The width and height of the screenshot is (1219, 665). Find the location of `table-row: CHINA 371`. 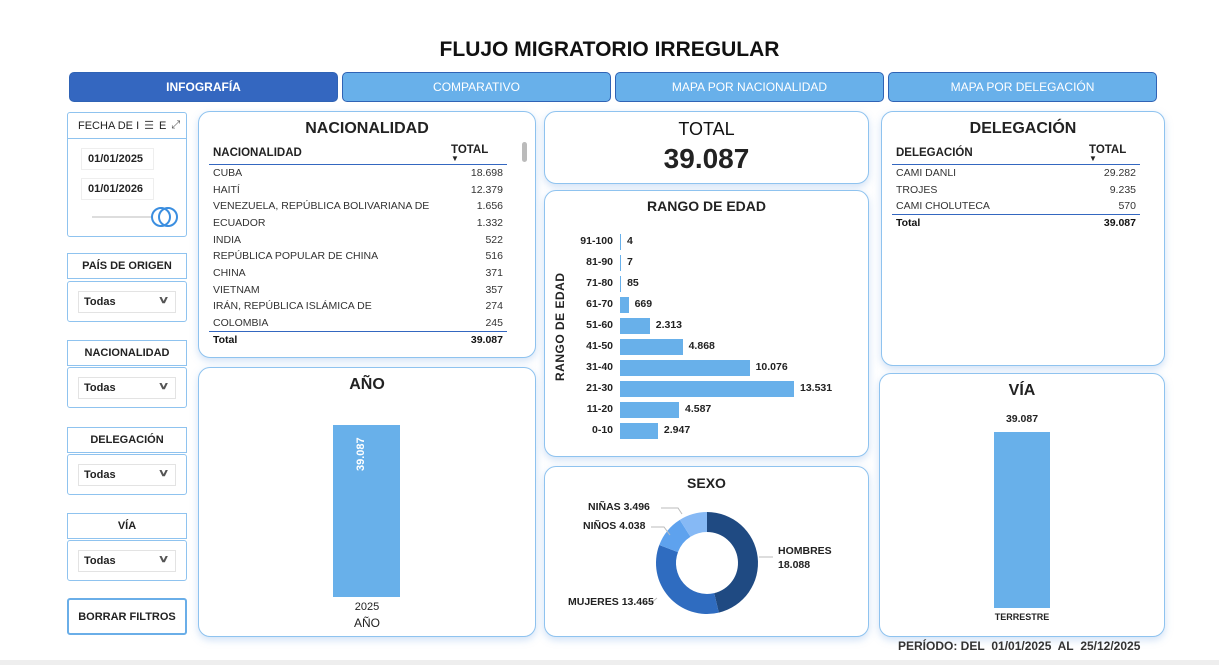

table-row: CHINA 371 is located at coordinates (358, 273).